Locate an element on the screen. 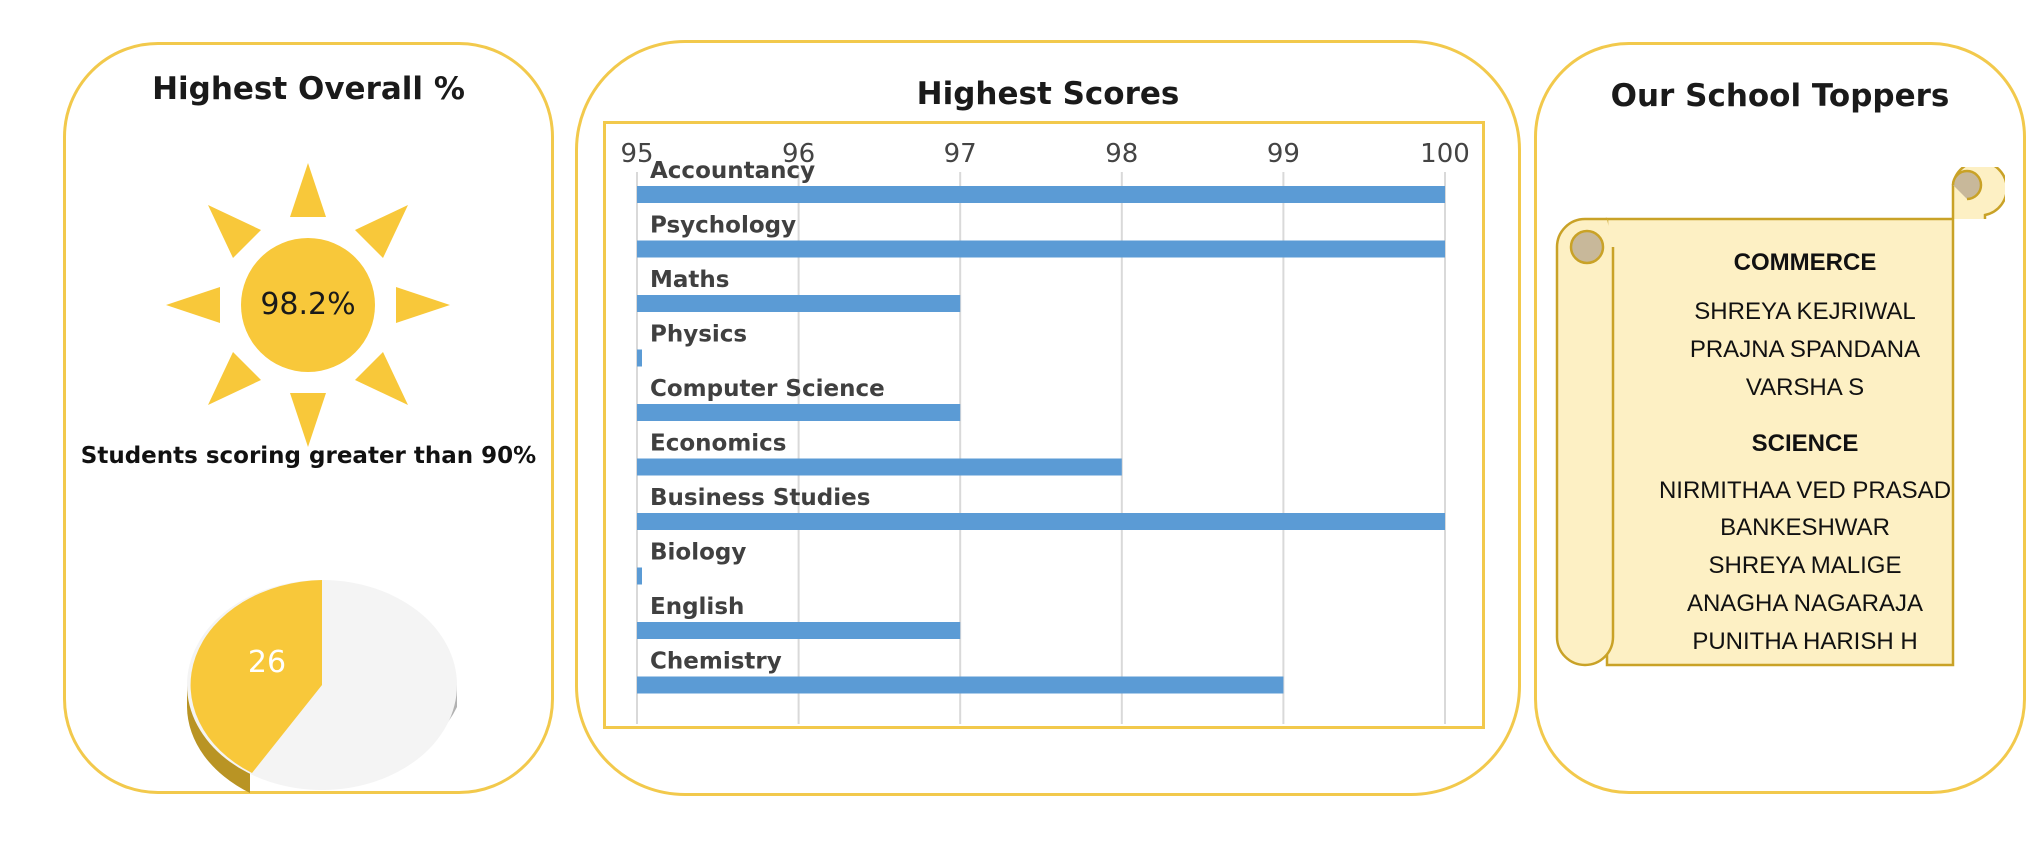 The image size is (2040, 842). commerce-name: PRAJNA SPANDANA is located at coordinates (1805, 349).